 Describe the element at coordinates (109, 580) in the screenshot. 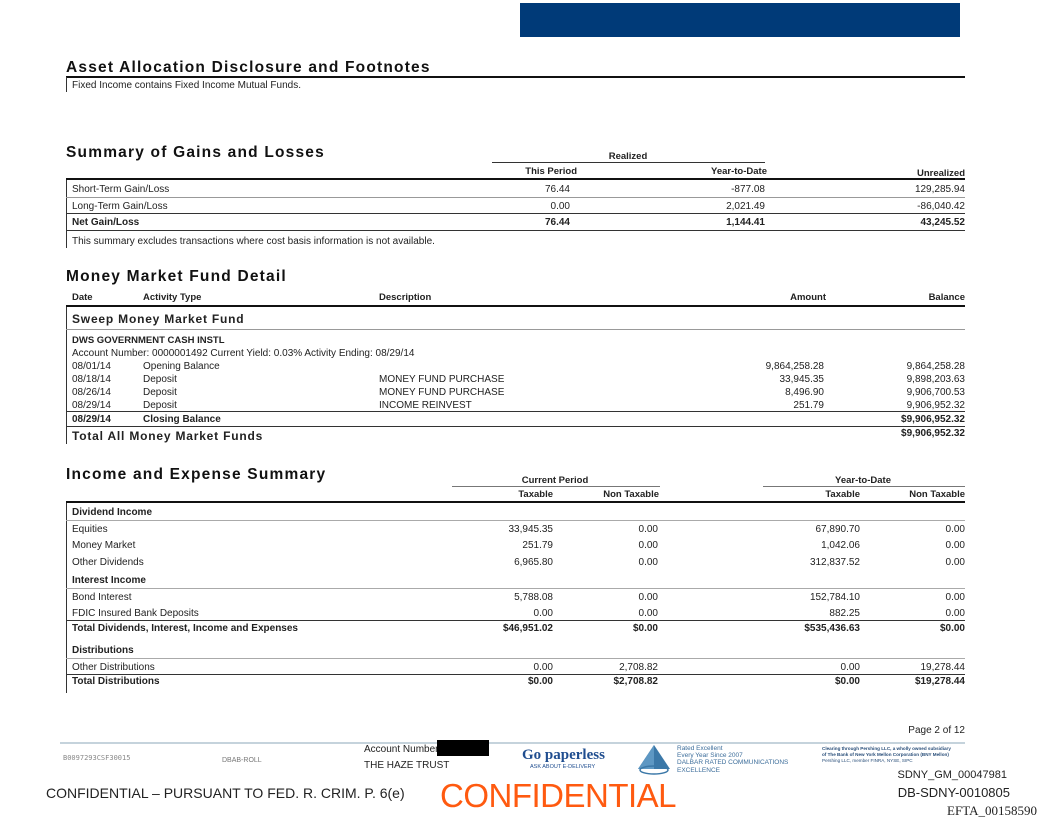

I see `interest-income-header: Interest Income` at that location.